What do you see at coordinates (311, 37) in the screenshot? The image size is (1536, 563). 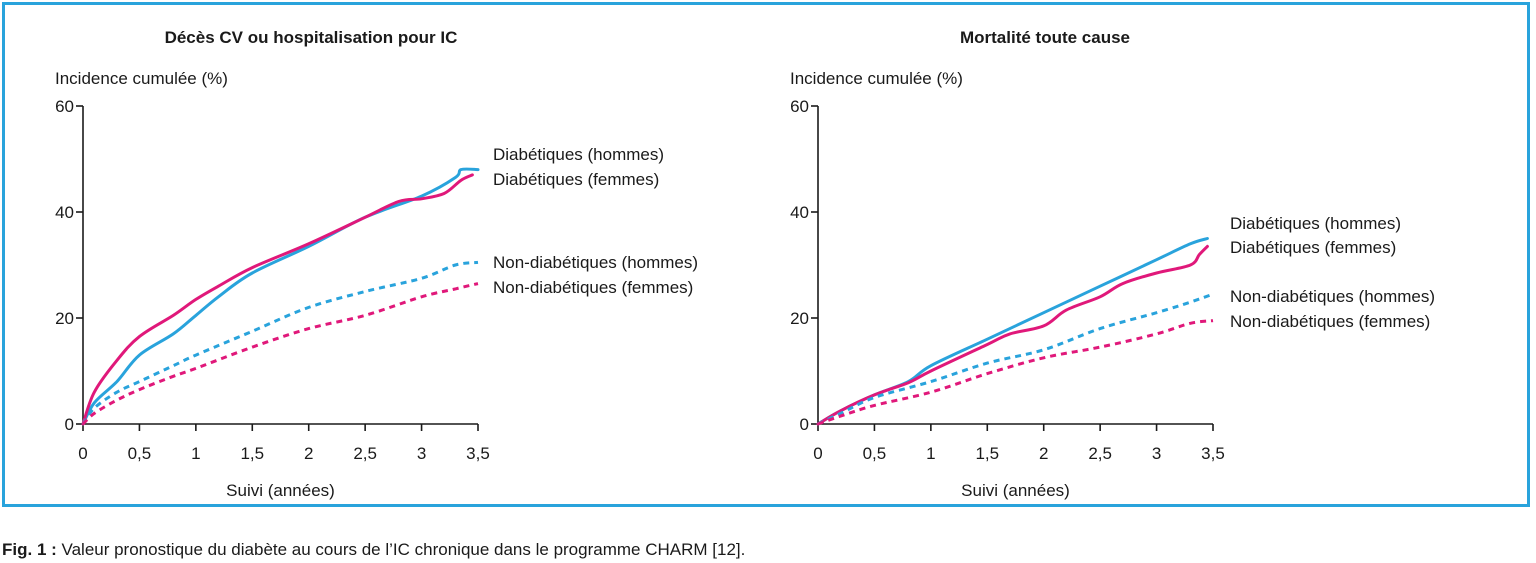 I see `chart-title: Décès CV ou hospitalisation pour IC` at bounding box center [311, 37].